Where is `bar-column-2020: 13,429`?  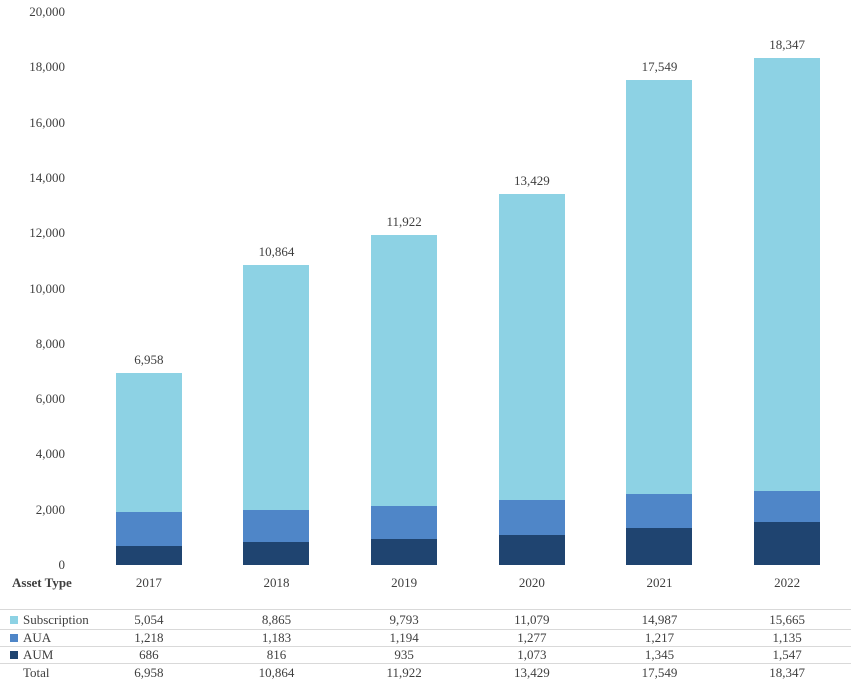 bar-column-2020: 13,429 is located at coordinates (532, 282).